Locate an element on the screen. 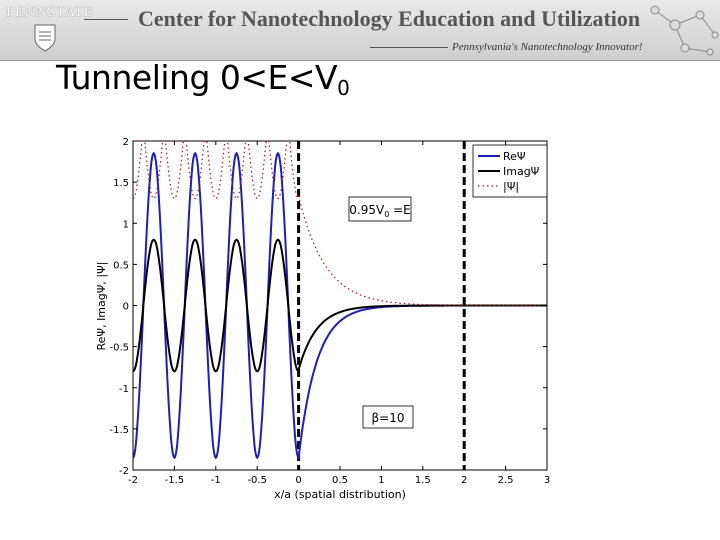  x-tick-label: -1.5 is located at coordinates (175, 480).